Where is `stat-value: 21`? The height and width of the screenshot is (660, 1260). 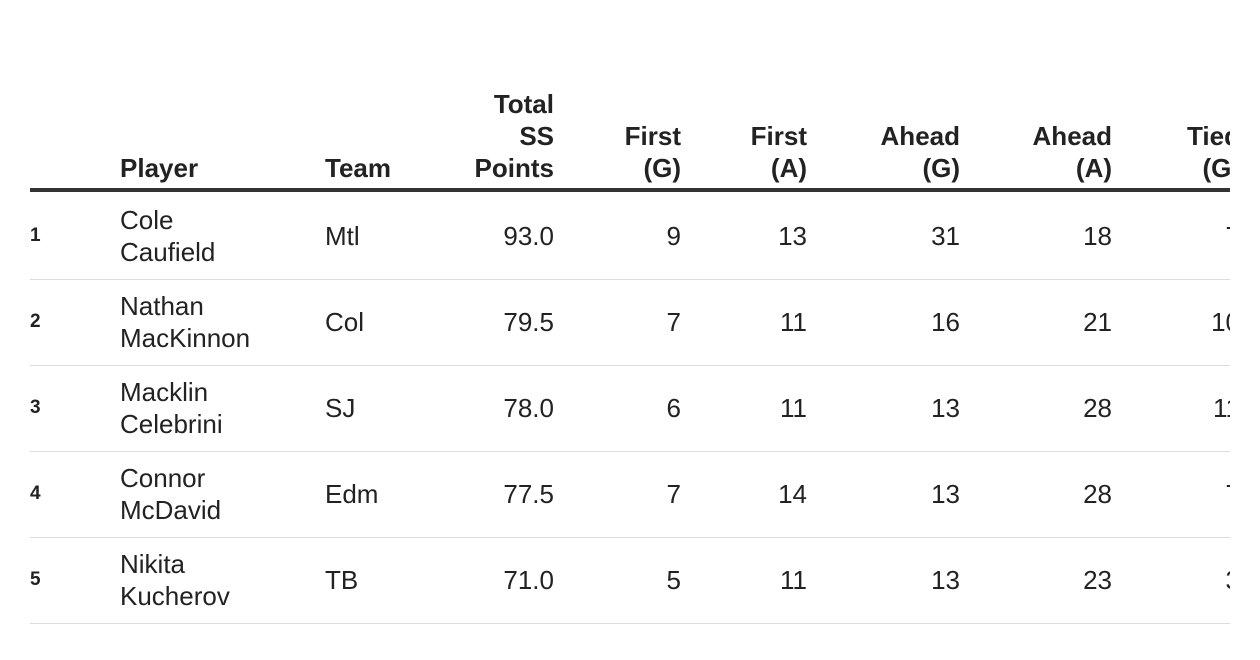
stat-value: 21 is located at coordinates (1097, 322).